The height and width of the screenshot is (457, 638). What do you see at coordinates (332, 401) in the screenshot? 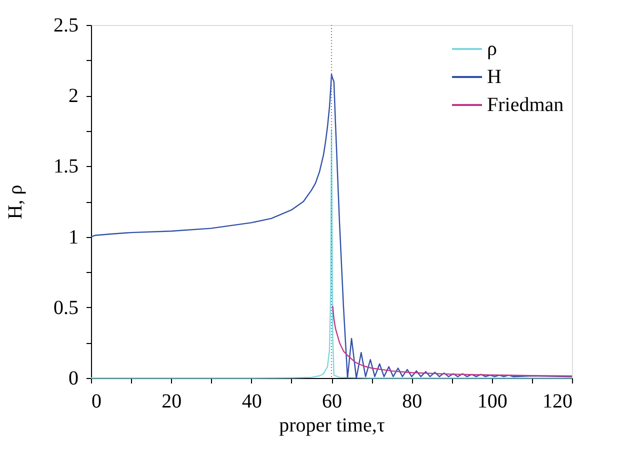
I see `x-tick-label: 60` at bounding box center [332, 401].